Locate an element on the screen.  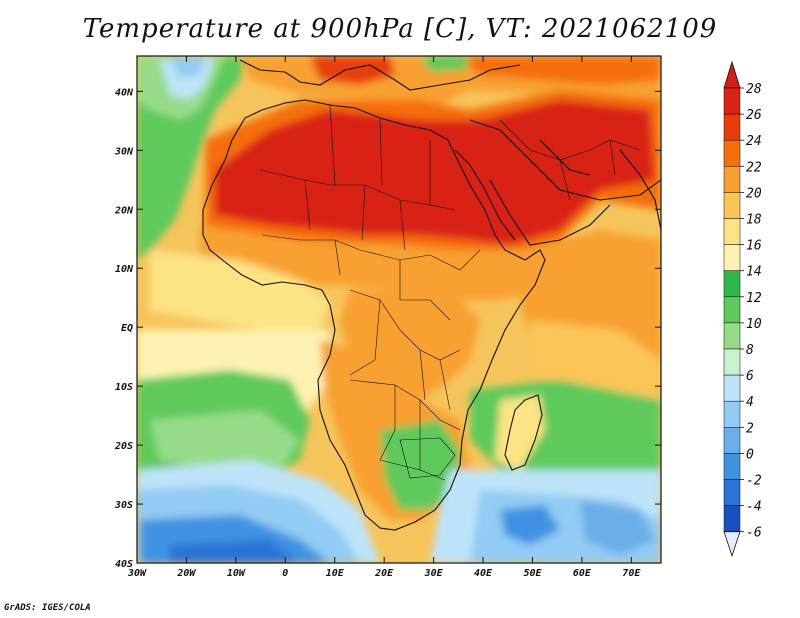
south-atlantic-pale is located at coordinates (225, 440).